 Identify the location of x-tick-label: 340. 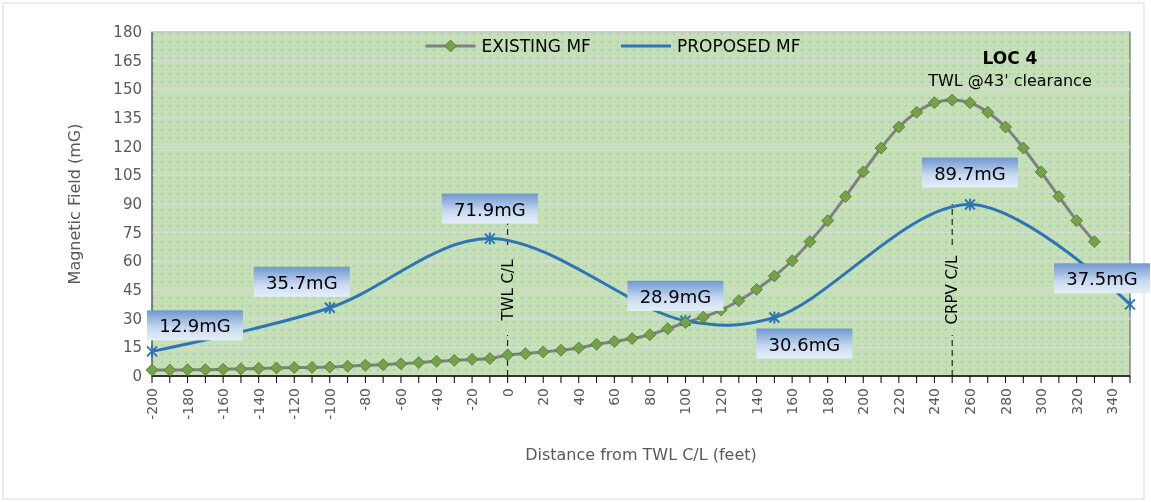
(1112, 401).